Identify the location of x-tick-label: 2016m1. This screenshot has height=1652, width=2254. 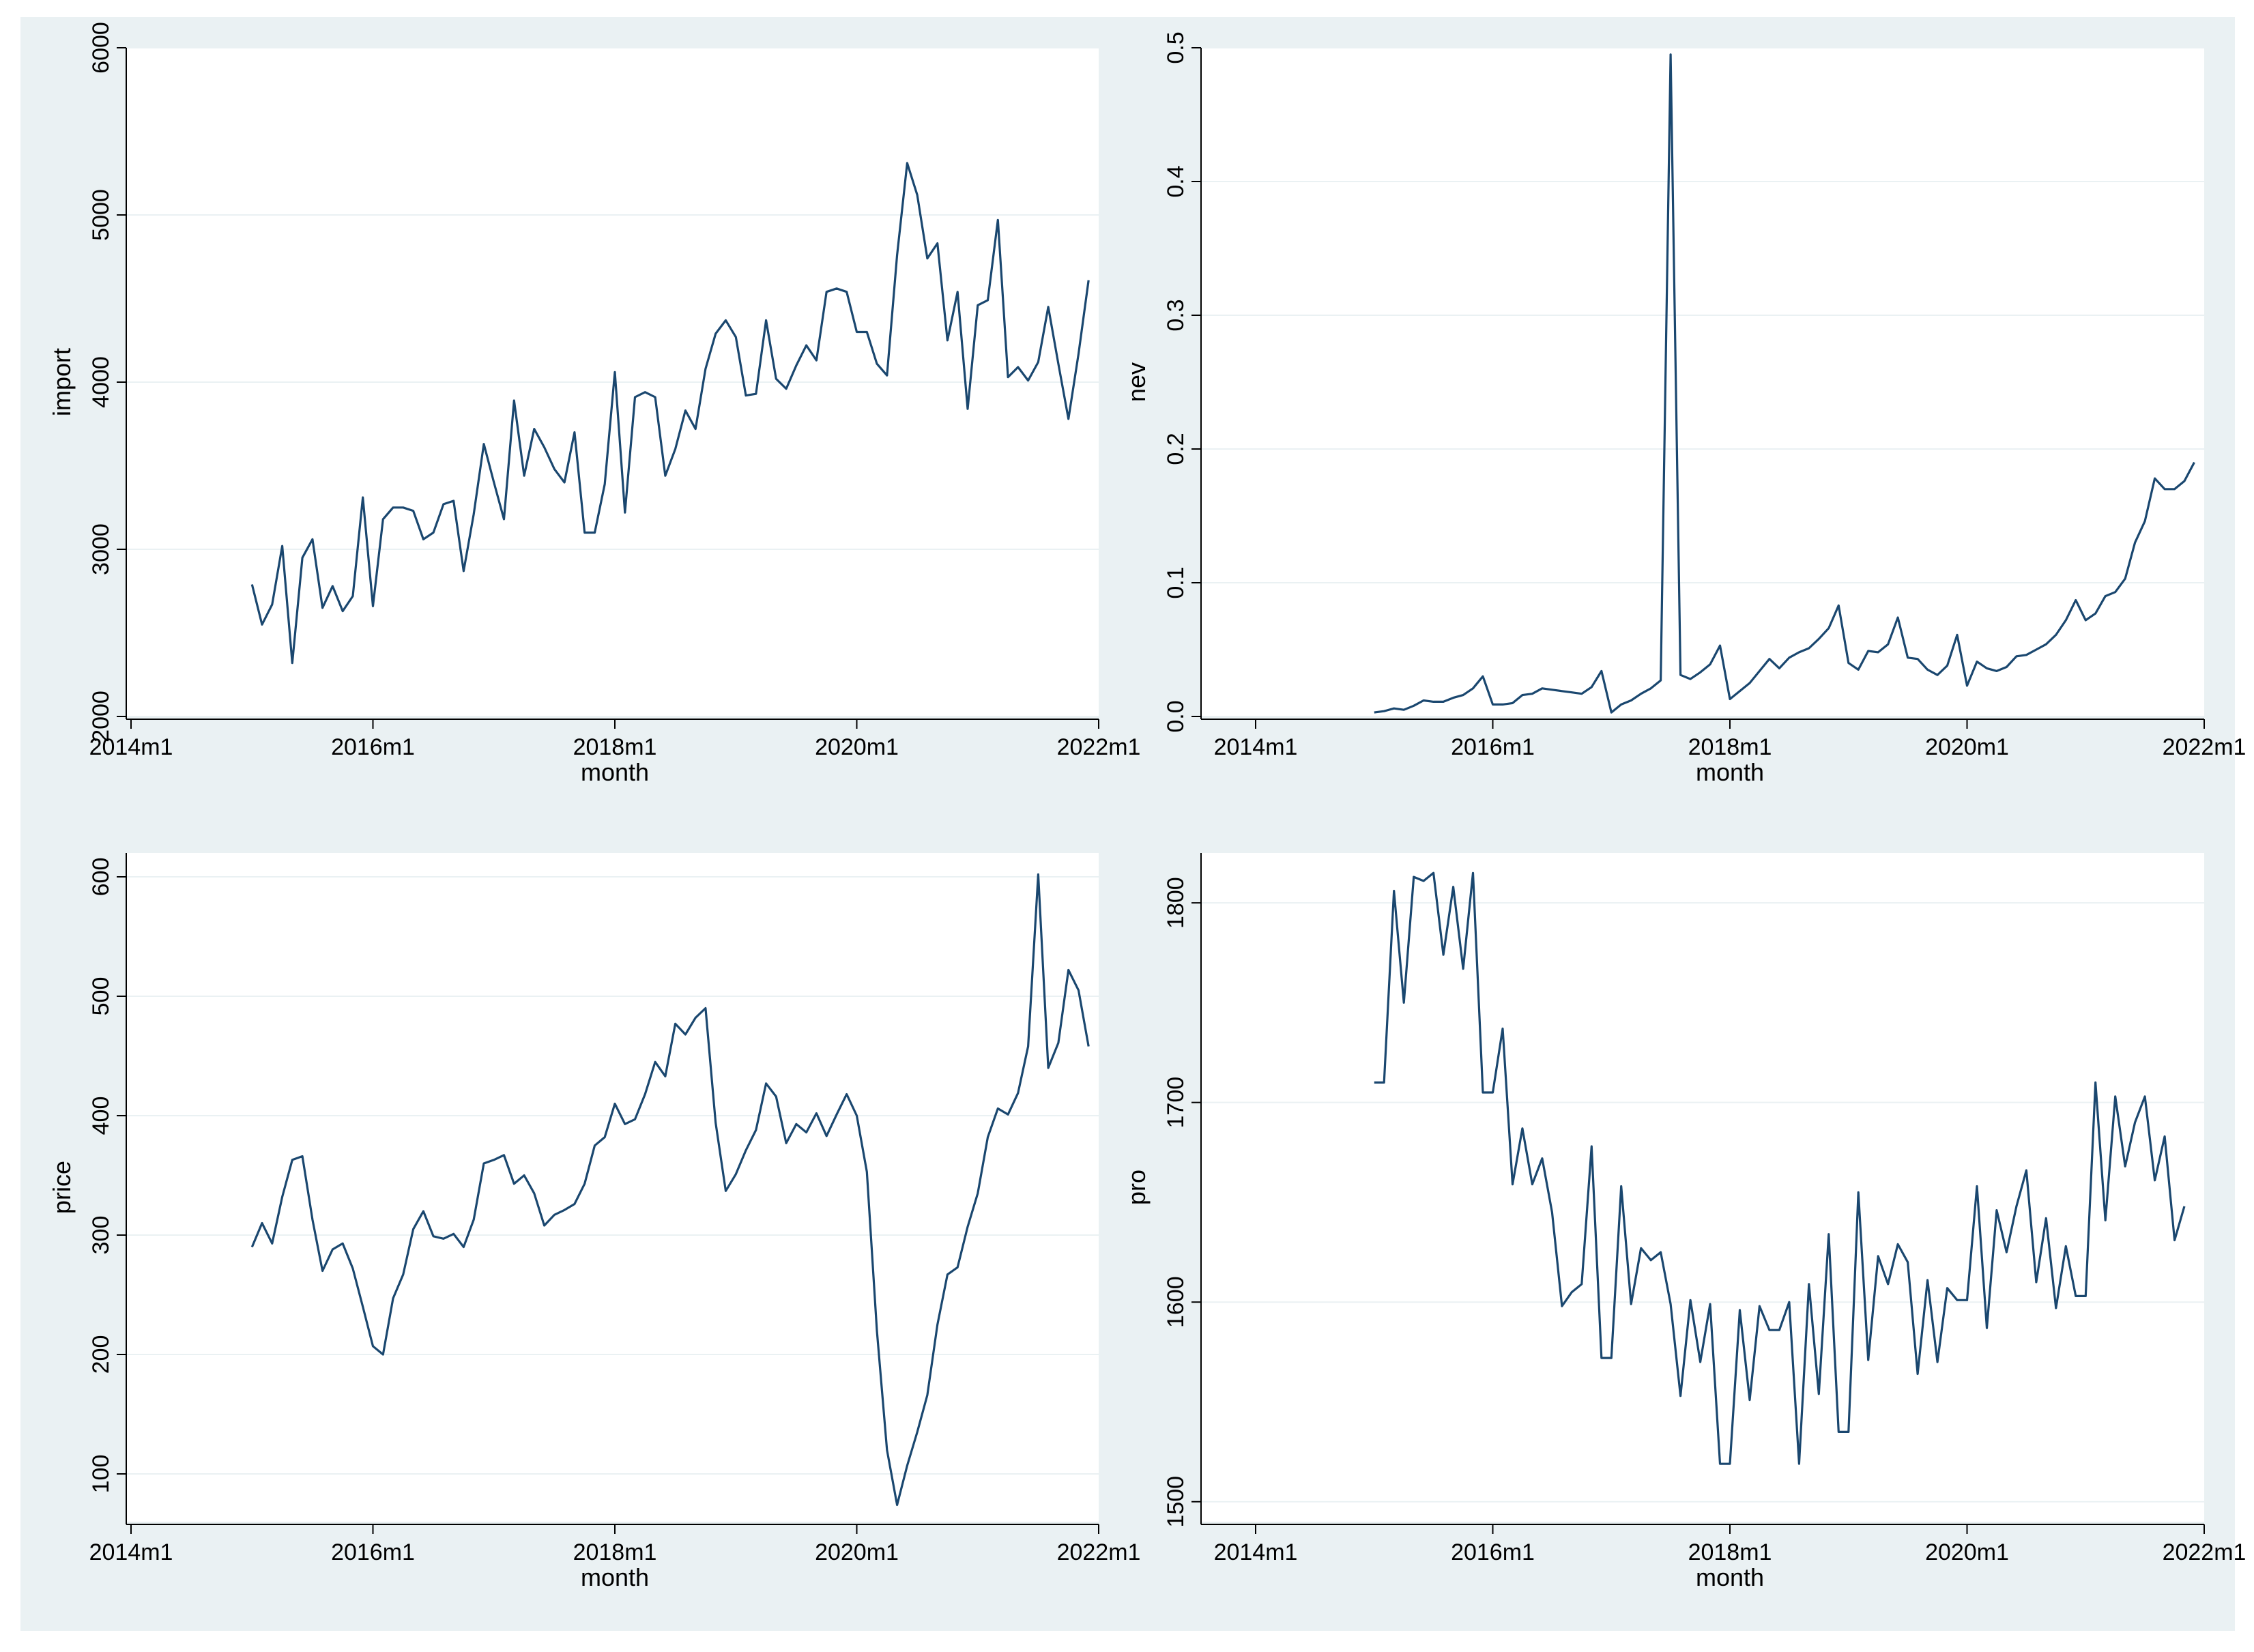
(373, 747).